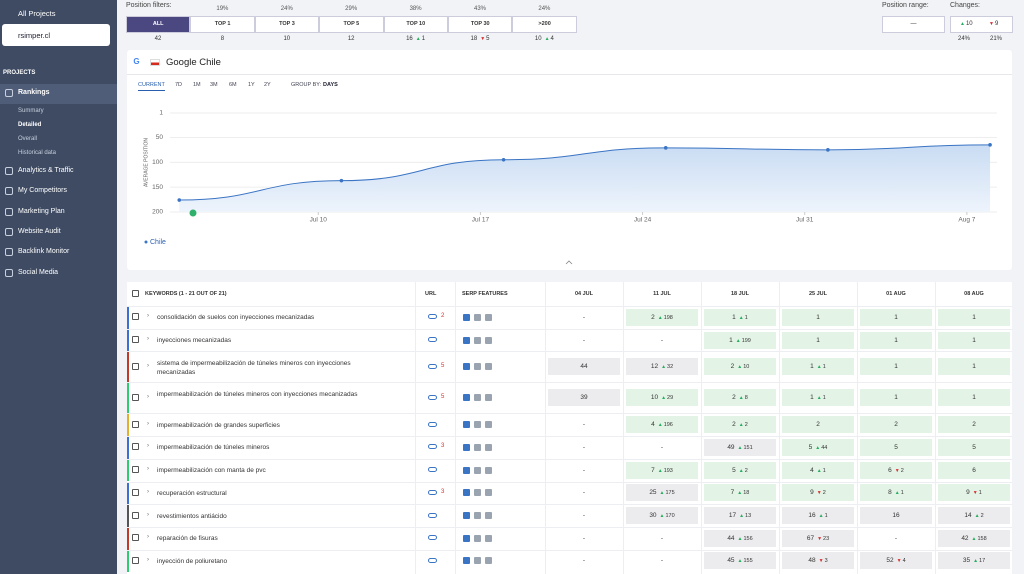 The width and height of the screenshot is (1024, 574). What do you see at coordinates (222, 39) in the screenshot?
I see `filter-count-value: 8` at bounding box center [222, 39].